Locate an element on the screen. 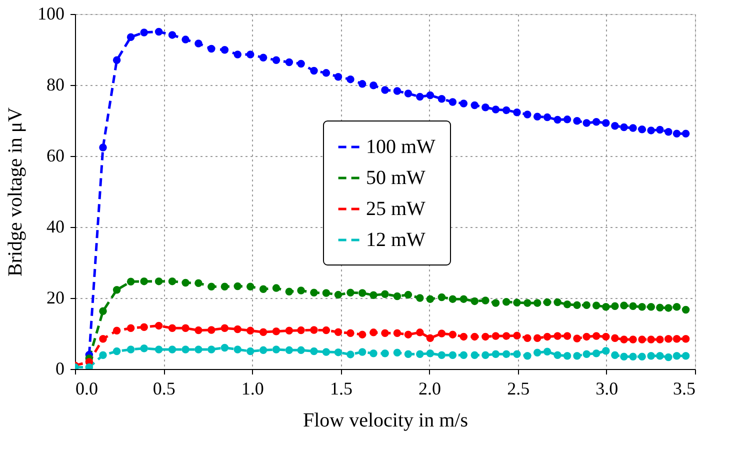 This screenshot has width=754, height=450. x-tick-label: 1.0 is located at coordinates (252, 388).